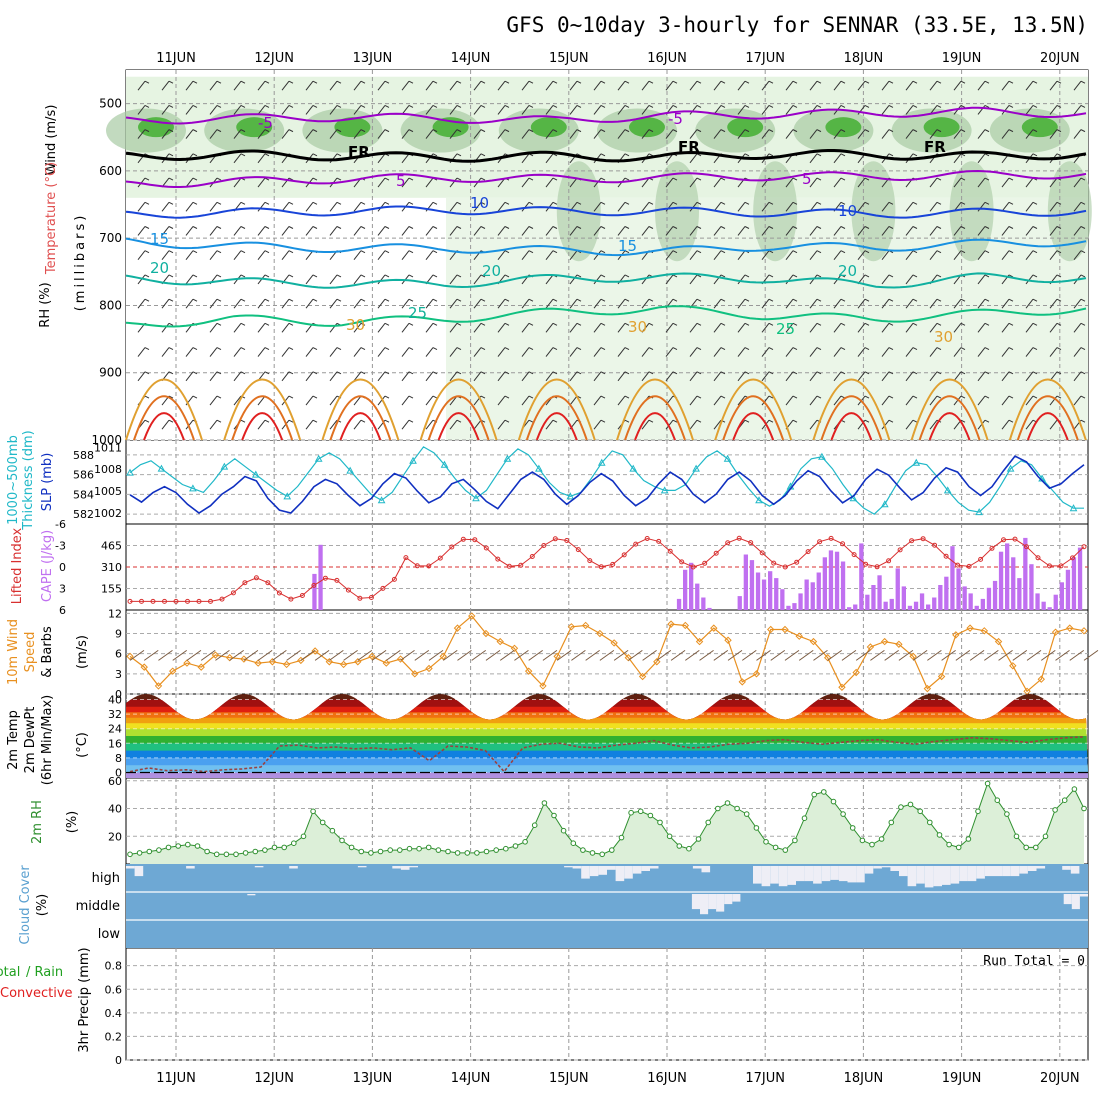  What do you see at coordinates (115, 613) in the screenshot?
I see `wind-tick: 12` at bounding box center [115, 613].